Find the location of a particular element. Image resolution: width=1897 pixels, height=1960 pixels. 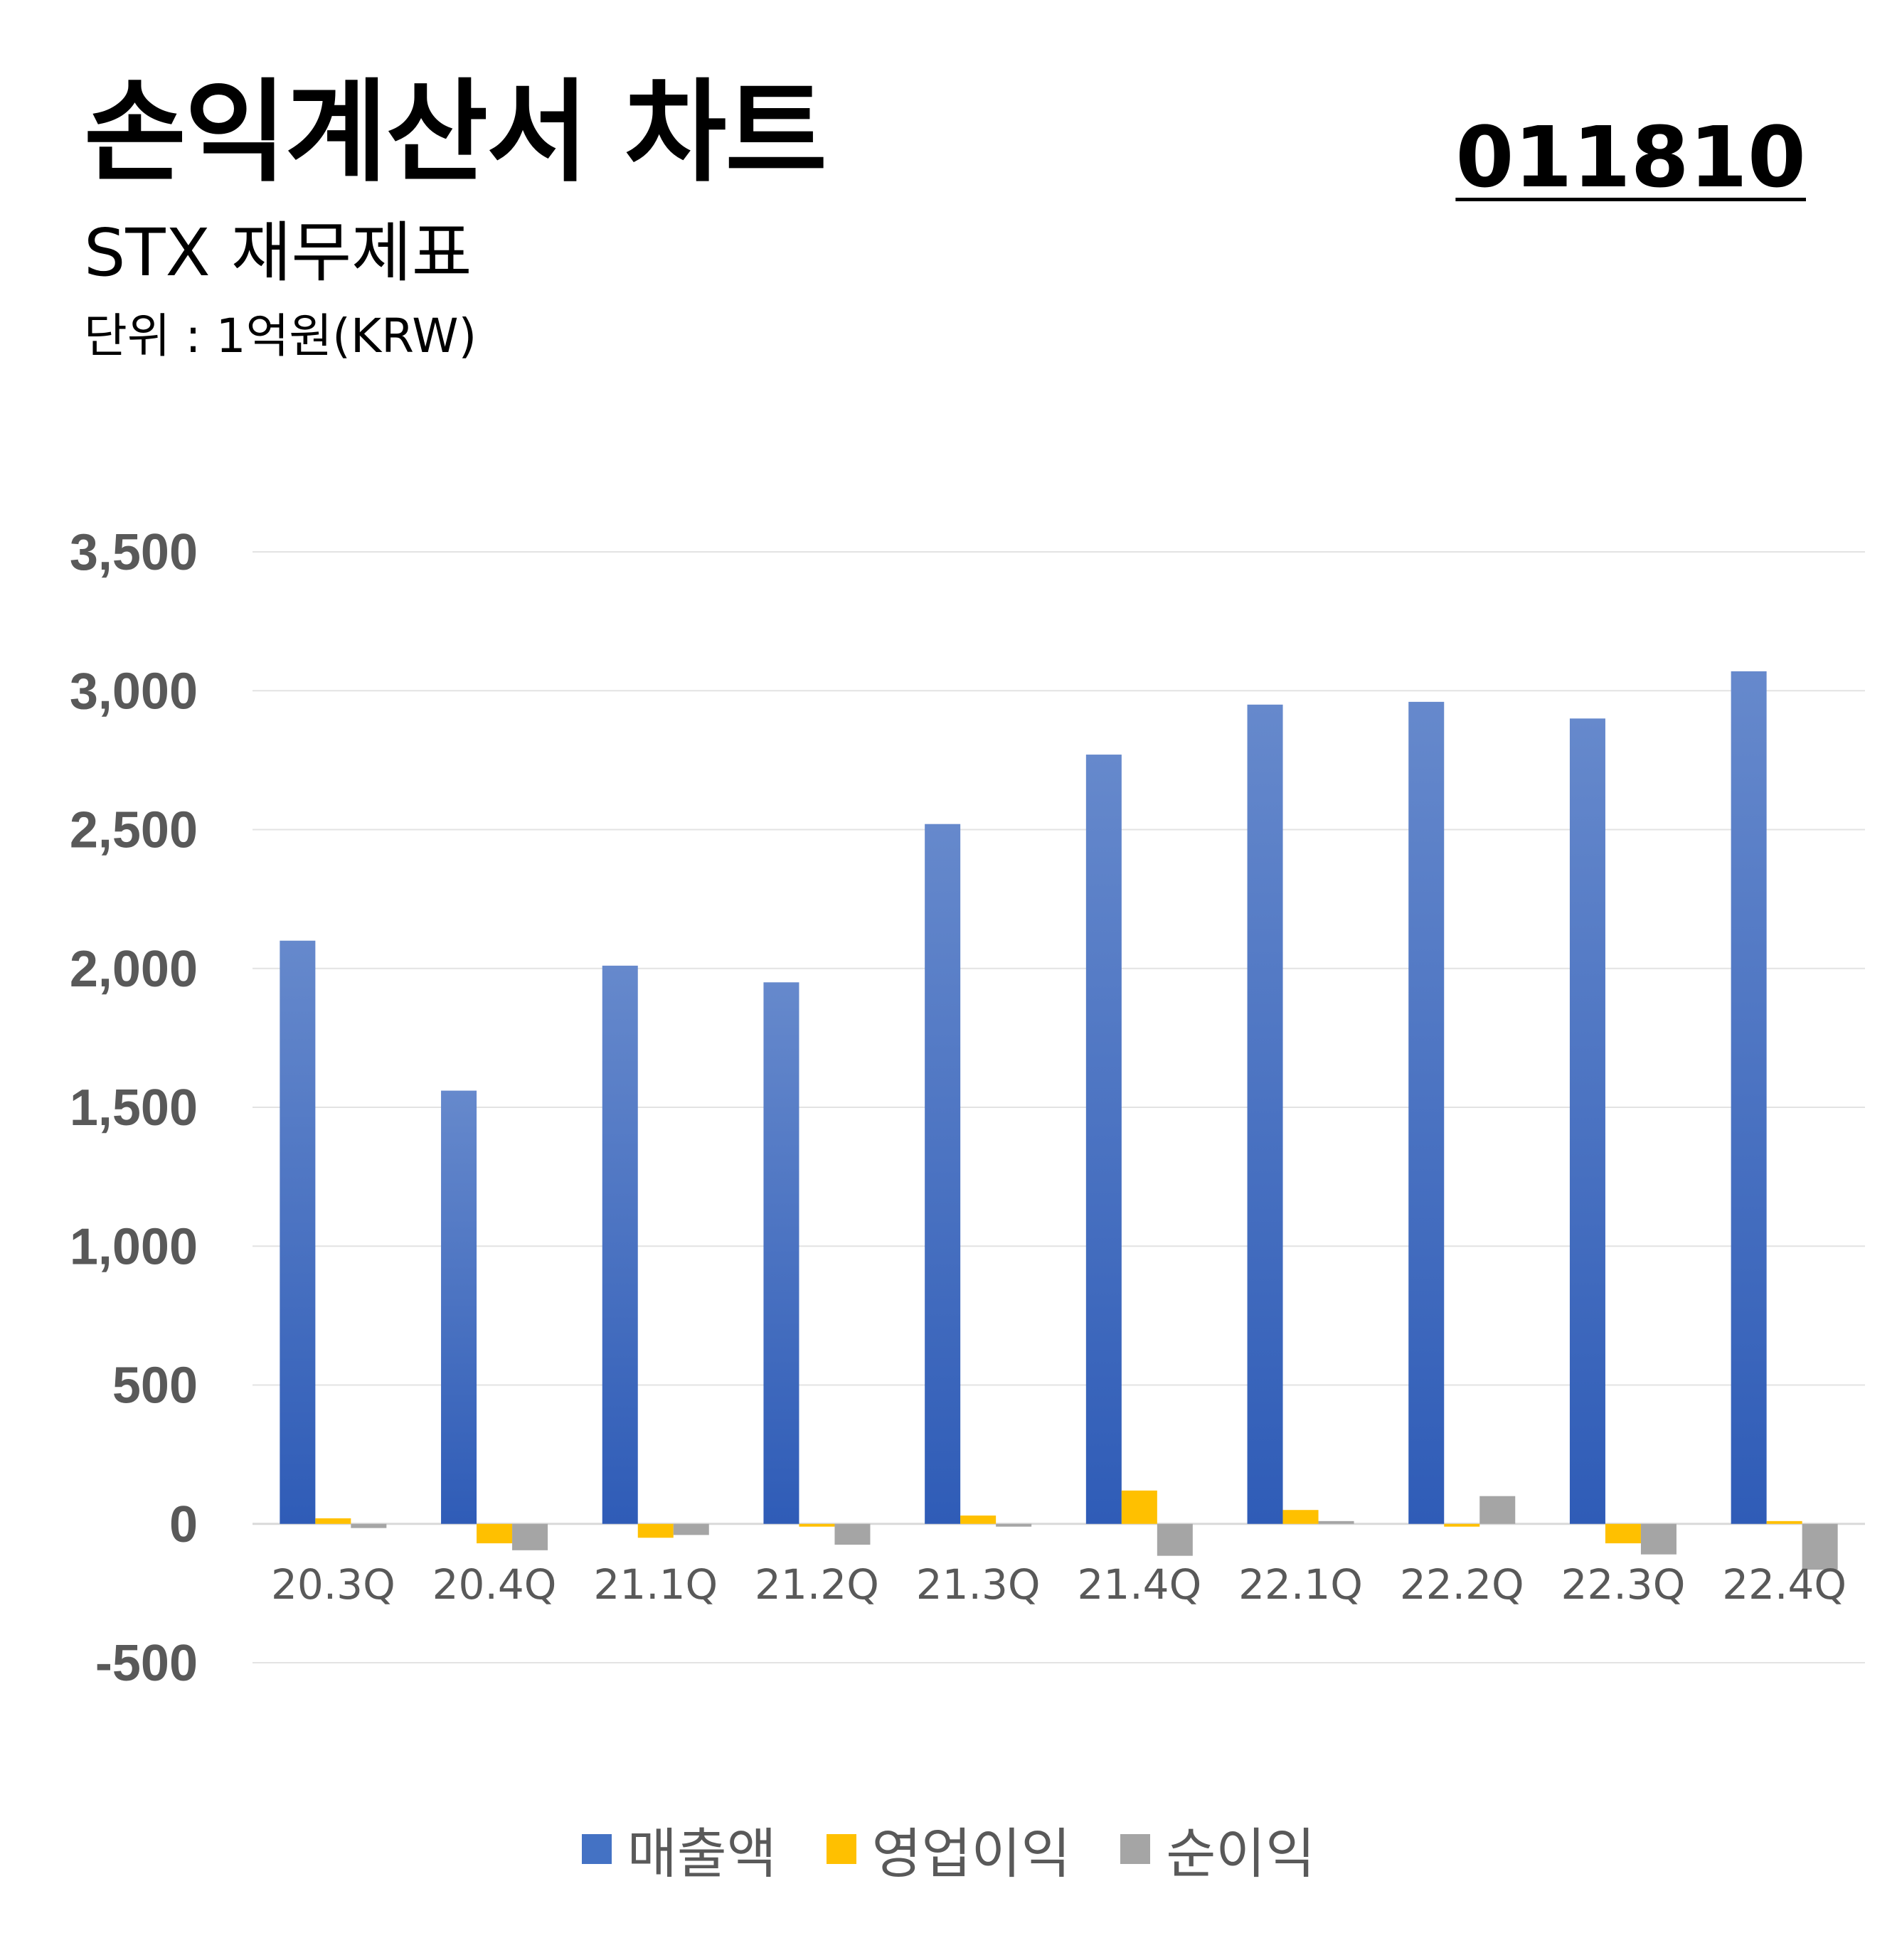

unit-label: 단위 : 1억원(KRW) is located at coordinates (280, 336).